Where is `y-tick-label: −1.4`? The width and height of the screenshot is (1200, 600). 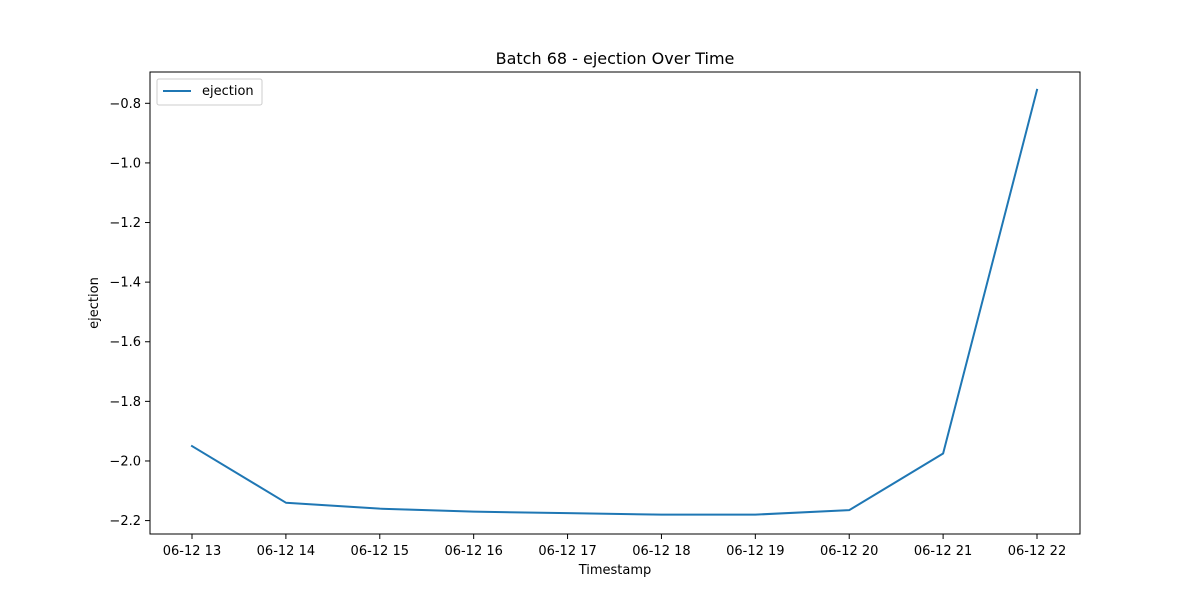
y-tick-label: −1.4 is located at coordinates (125, 283).